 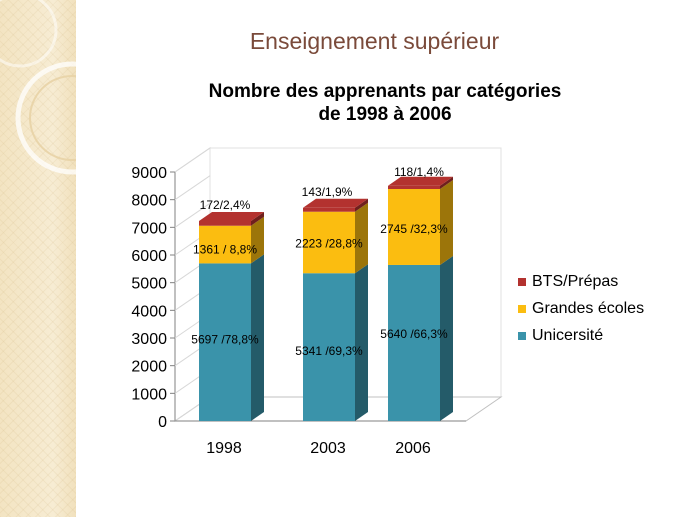 What do you see at coordinates (257, 240) in the screenshot?
I see `bar-1998-1-side` at bounding box center [257, 240].